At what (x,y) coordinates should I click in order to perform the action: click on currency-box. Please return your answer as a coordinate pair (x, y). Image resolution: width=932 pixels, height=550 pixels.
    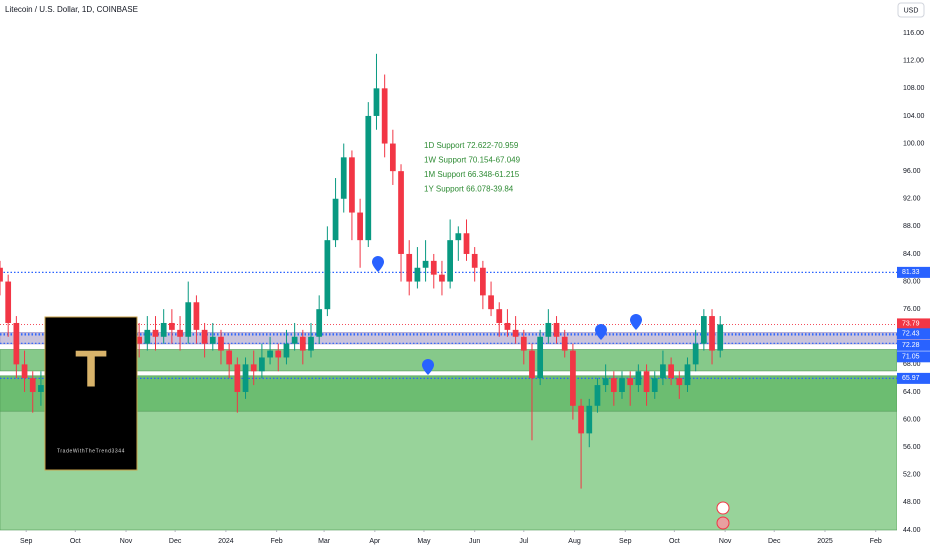
    Looking at the image, I should click on (911, 10).